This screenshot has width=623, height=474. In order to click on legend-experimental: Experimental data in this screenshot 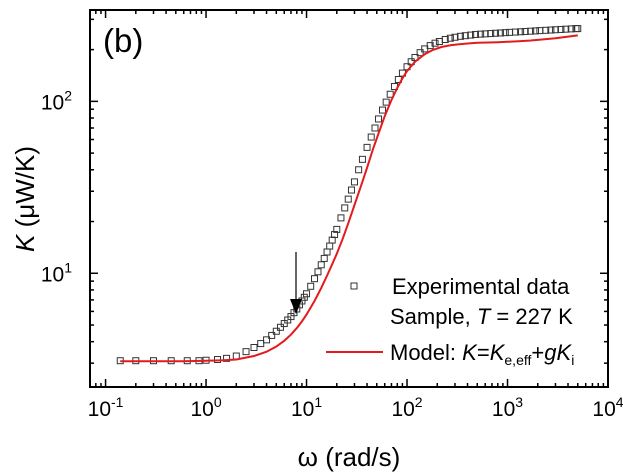, I will do `click(481, 286)`.